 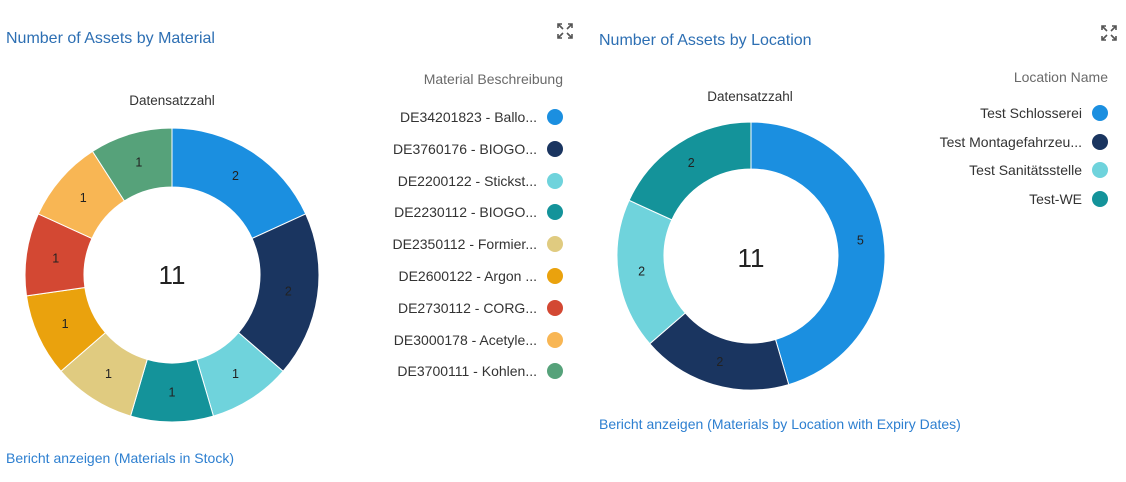 I want to click on report-link-materials-in-stock: Bericht anzeigen (Materials in Stock), so click(x=120, y=458).